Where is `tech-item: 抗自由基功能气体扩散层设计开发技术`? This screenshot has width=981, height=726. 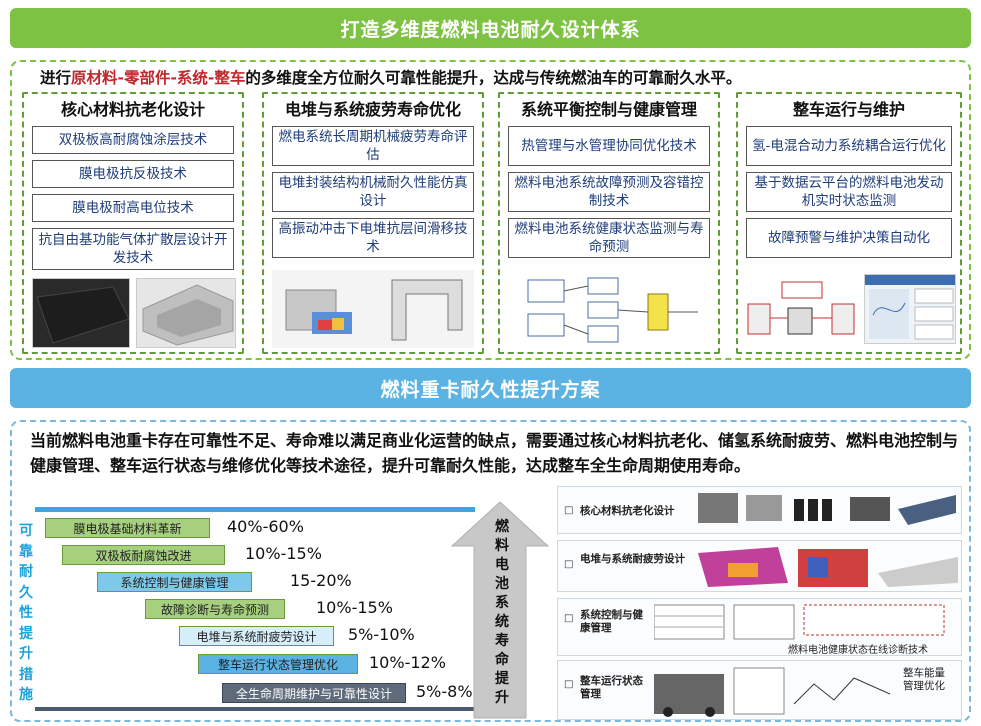 tech-item: 抗自由基功能气体扩散层设计开发技术 is located at coordinates (133, 249).